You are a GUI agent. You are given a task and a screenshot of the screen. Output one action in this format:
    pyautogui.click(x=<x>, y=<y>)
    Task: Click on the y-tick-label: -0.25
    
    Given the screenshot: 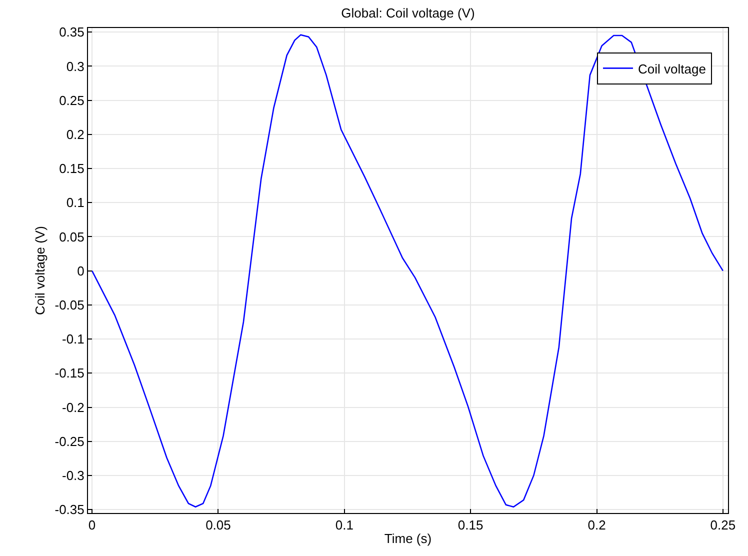 What is the action you would take?
    pyautogui.click(x=69, y=441)
    